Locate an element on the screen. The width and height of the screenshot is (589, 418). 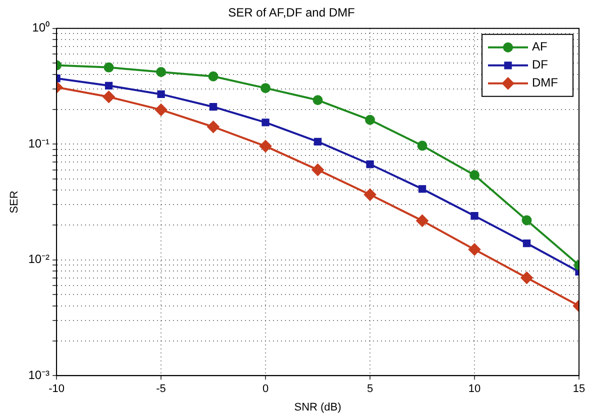
x-tick-label: -5 is located at coordinates (161, 389).